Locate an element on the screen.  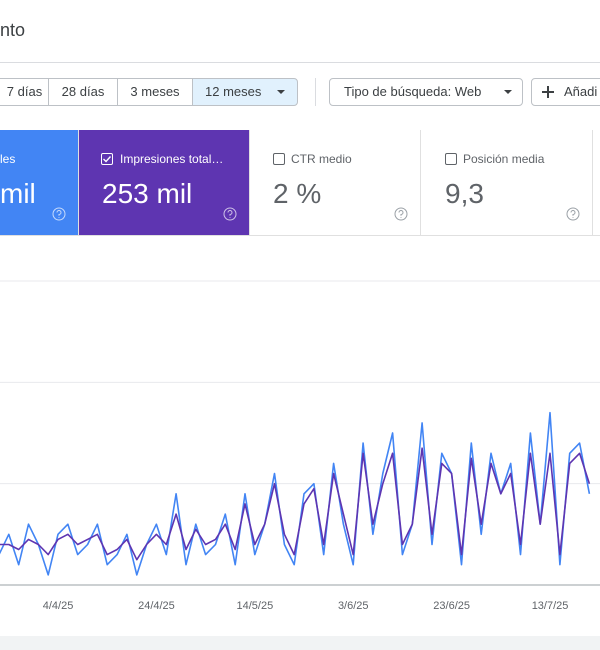
card-value: 253 mil is located at coordinates (147, 193).